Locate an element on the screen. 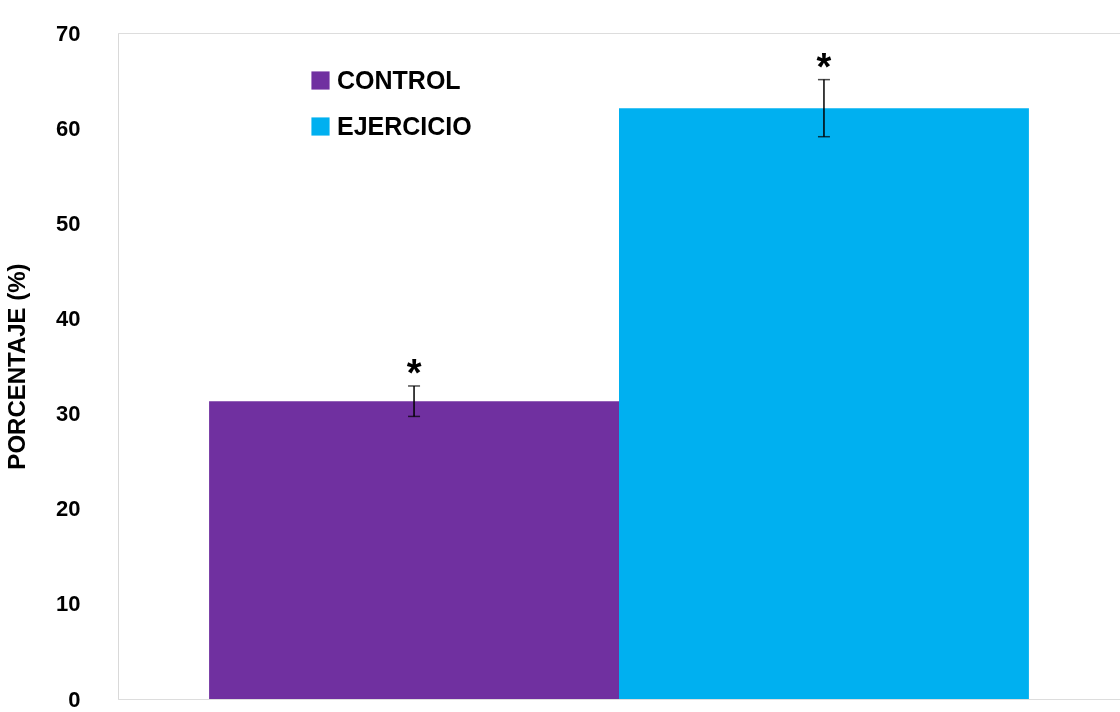 Image resolution: width=1120 pixels, height=712 pixels. y-tick-label: 40 is located at coordinates (68, 318).